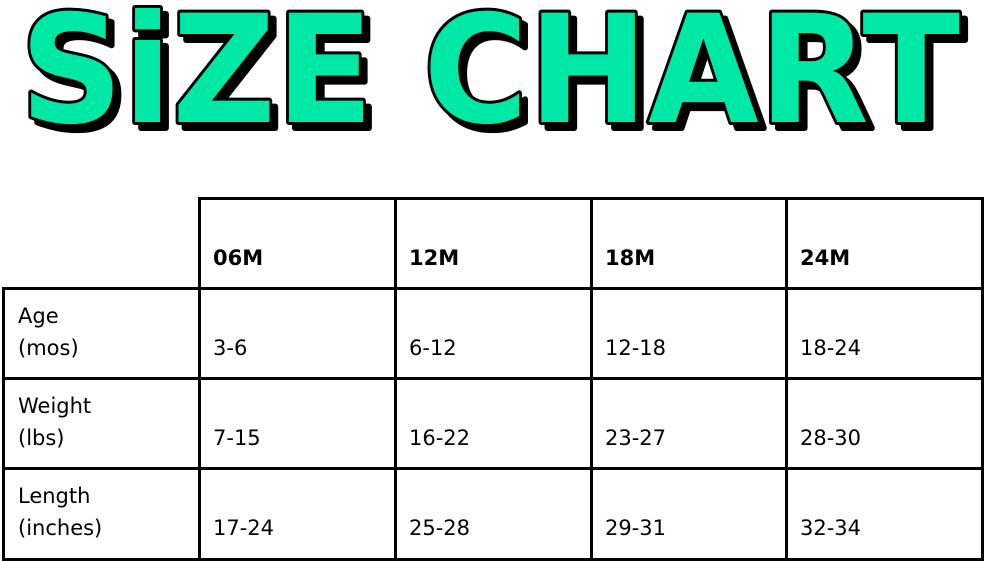  I want to click on cell-value: 6-12, so click(433, 348).